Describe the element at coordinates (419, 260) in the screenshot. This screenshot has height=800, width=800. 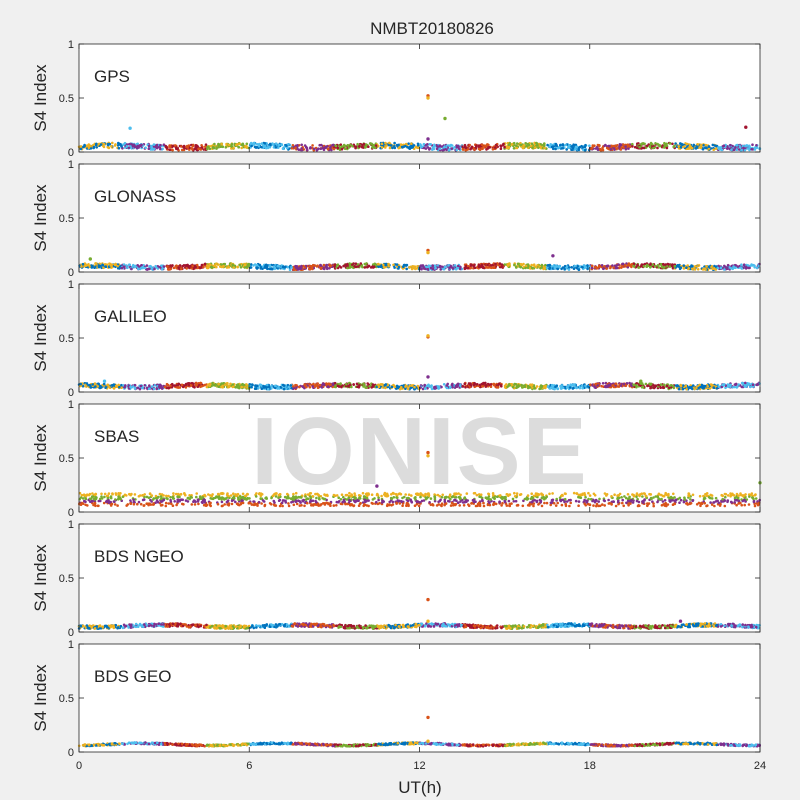
I see `data-points` at that location.